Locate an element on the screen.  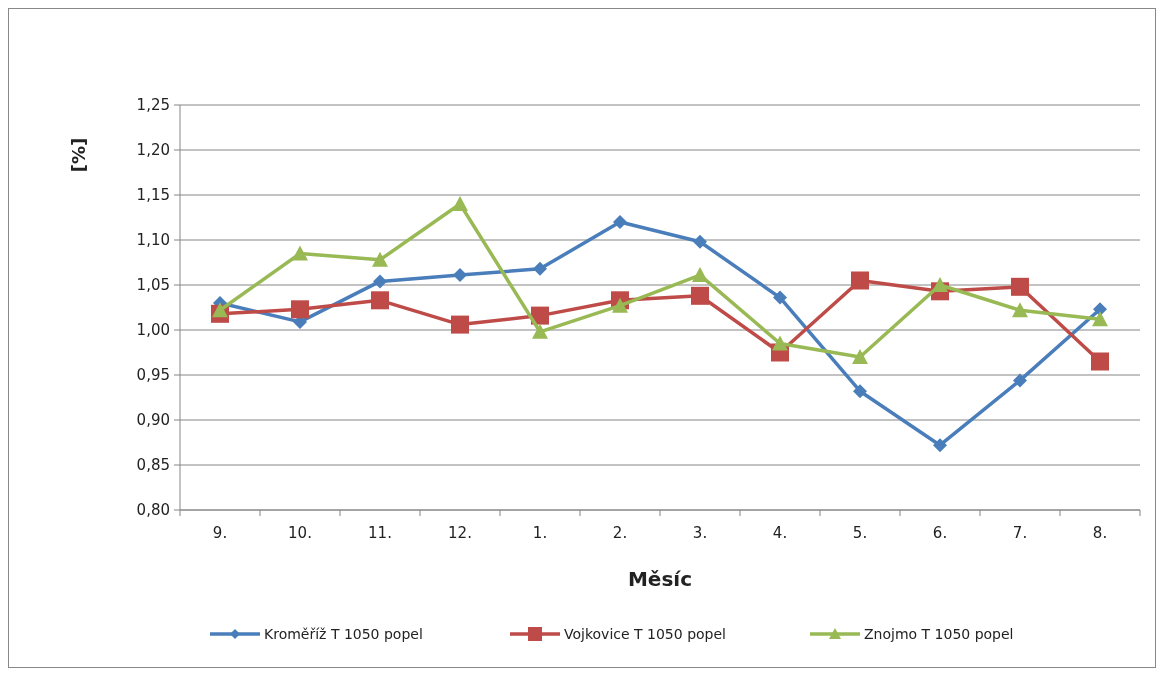
y-tick-label: 0,90 is located at coordinates (153, 420).